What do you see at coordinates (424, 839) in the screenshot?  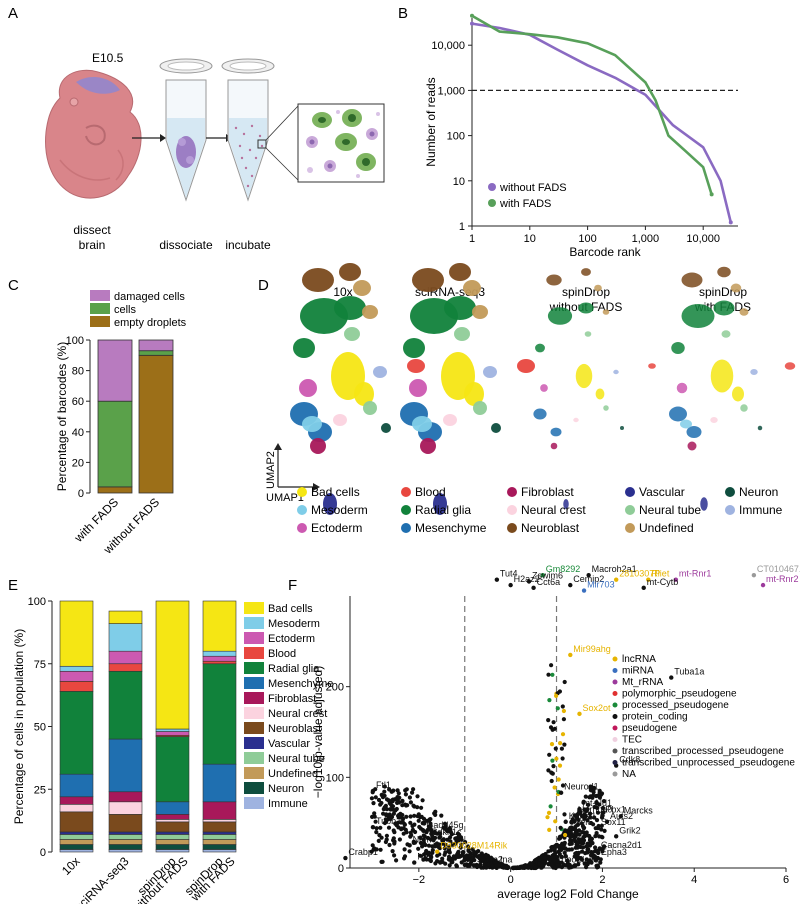 I see `gene-label: Nefm` at bounding box center [424, 839].